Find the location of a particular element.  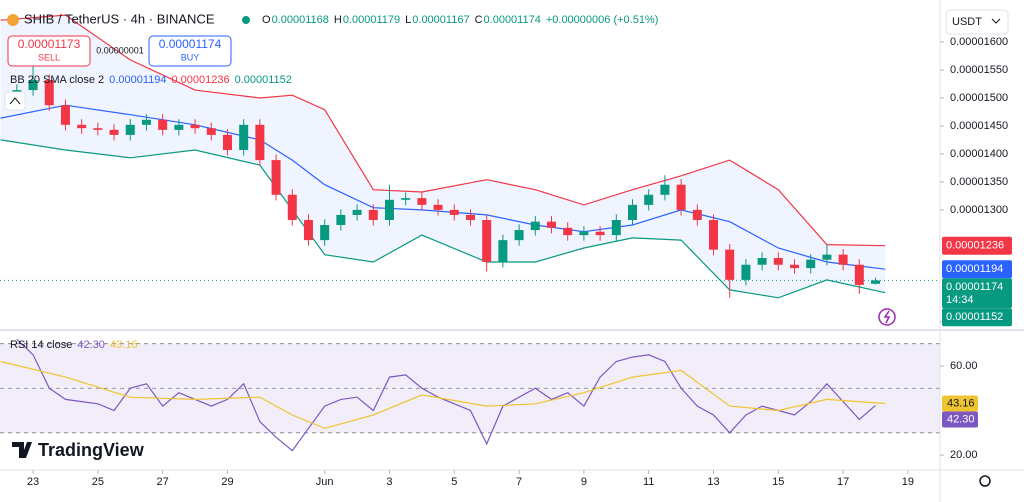

symbol: SHIB / TetherUS · 4h · BINANCE is located at coordinates (119, 18).